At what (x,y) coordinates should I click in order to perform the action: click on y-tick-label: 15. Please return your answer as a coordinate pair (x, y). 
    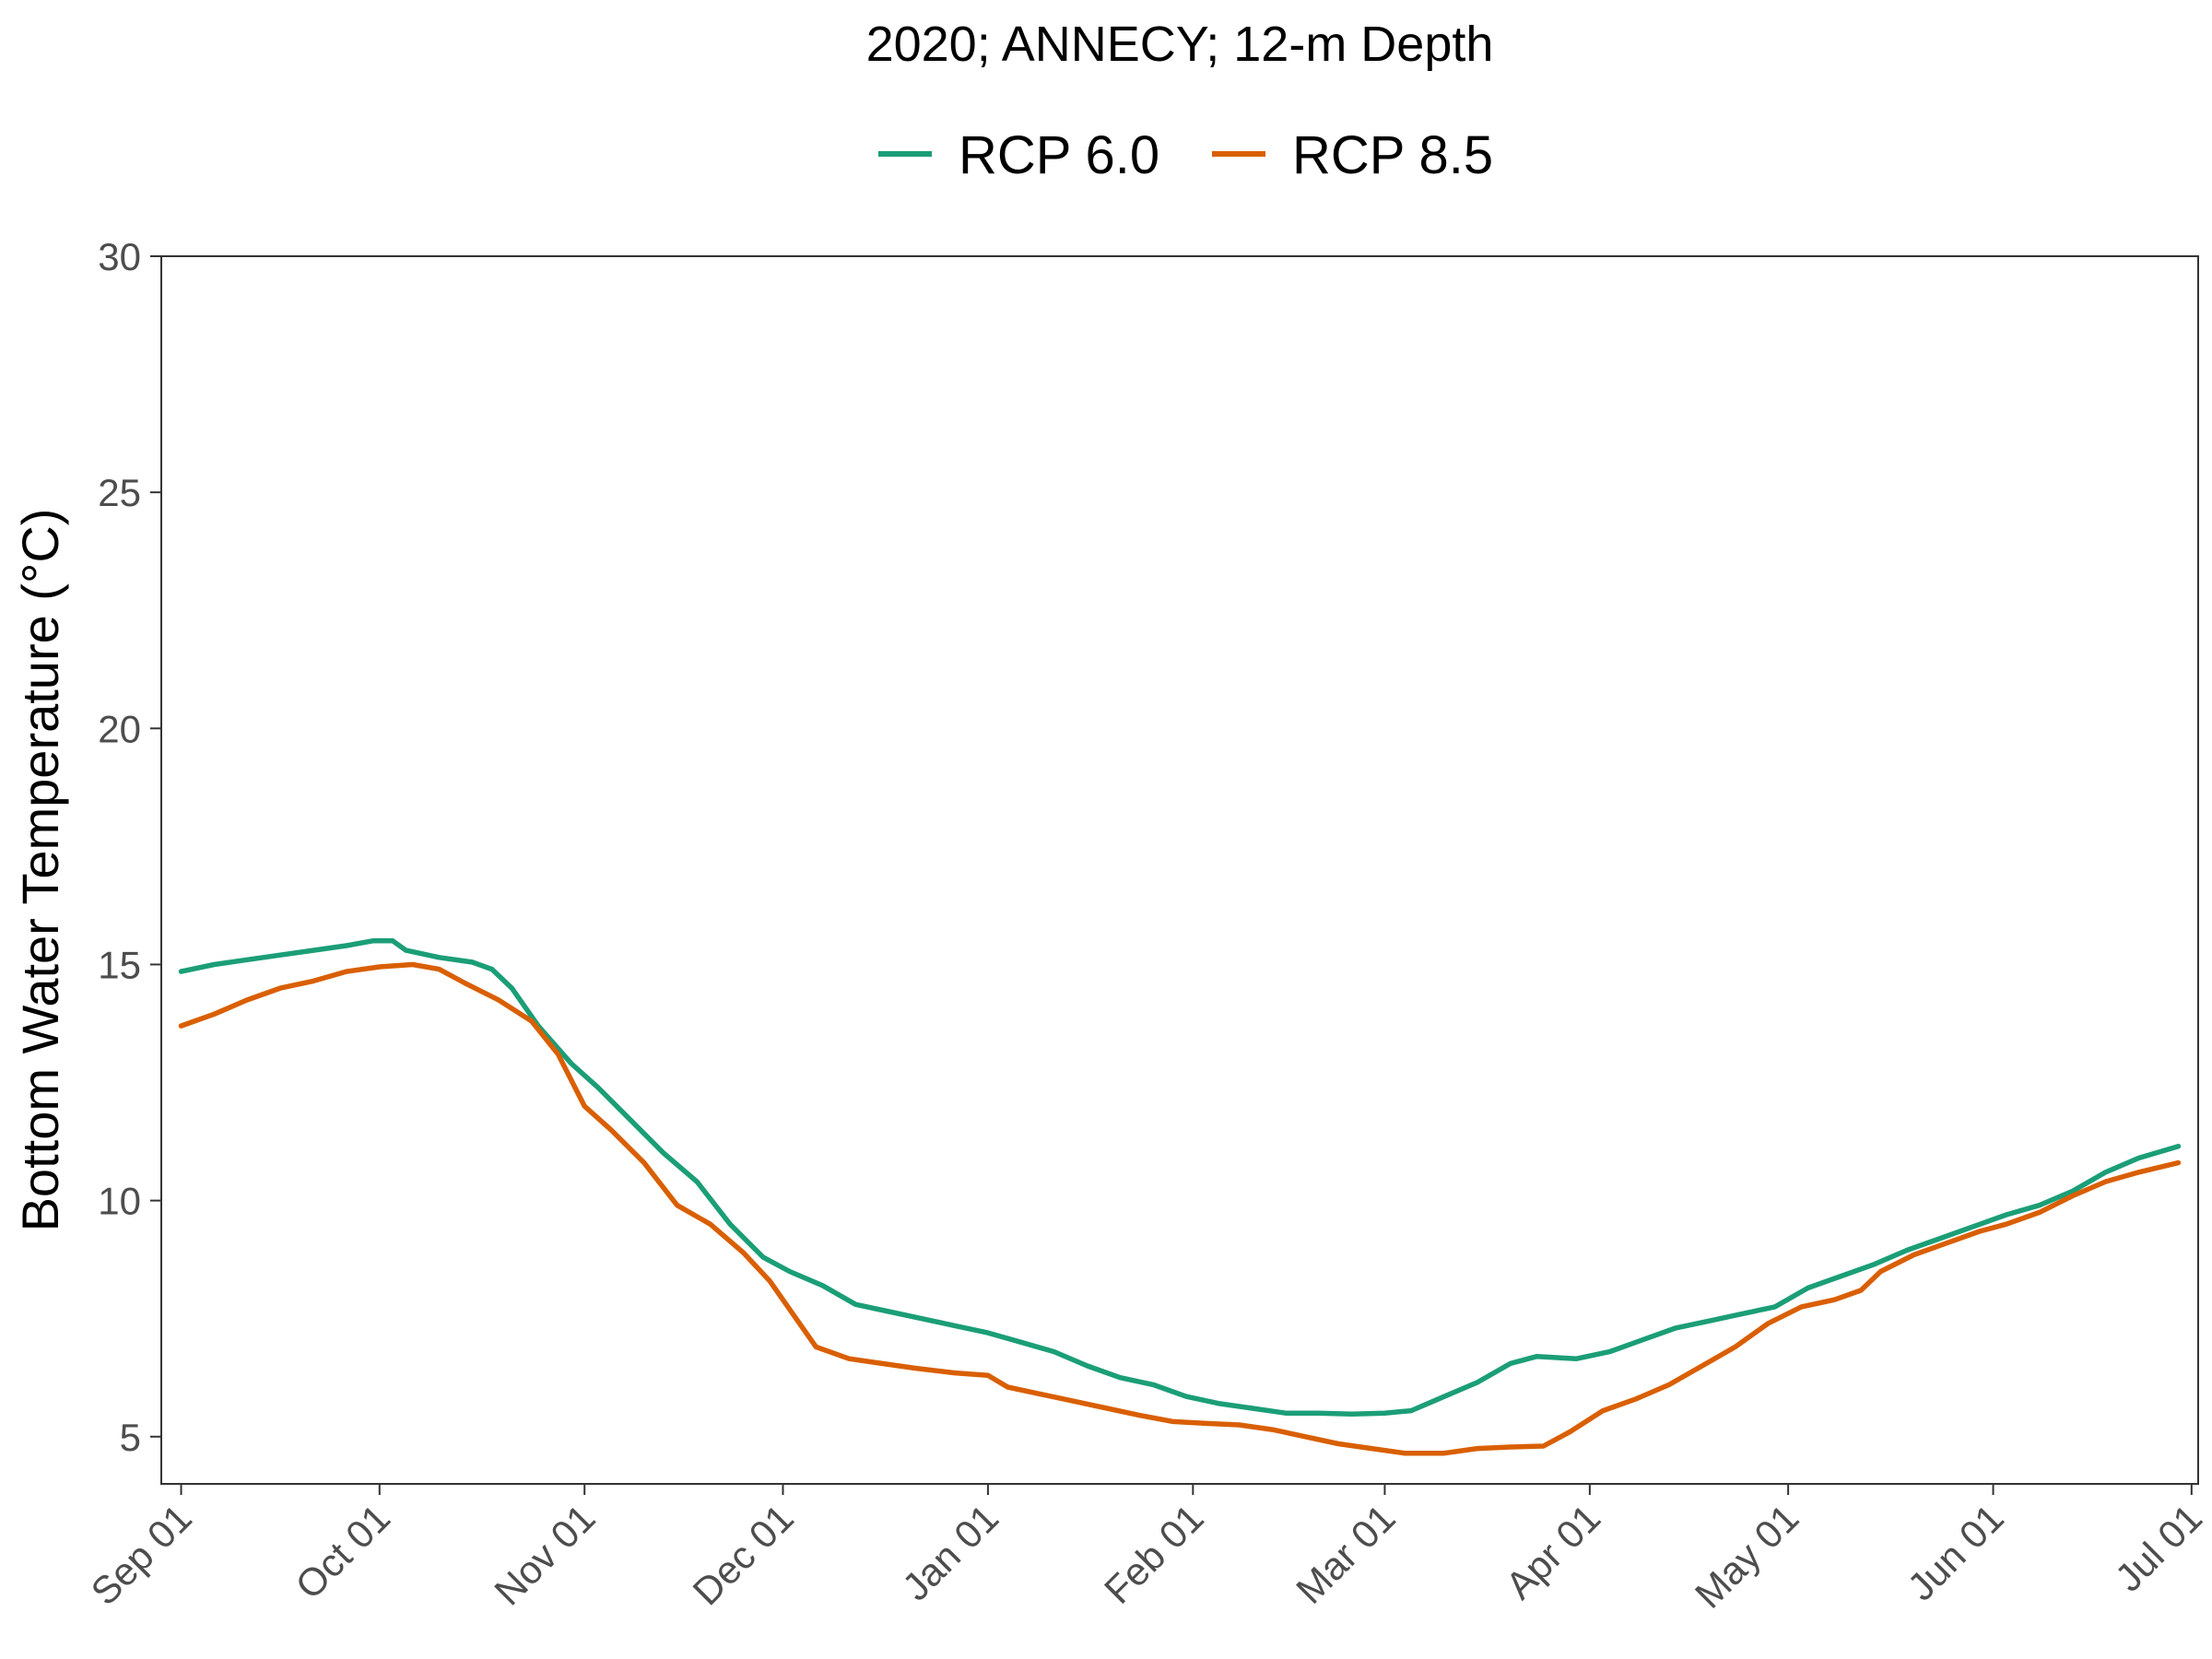
    Looking at the image, I should click on (119, 964).